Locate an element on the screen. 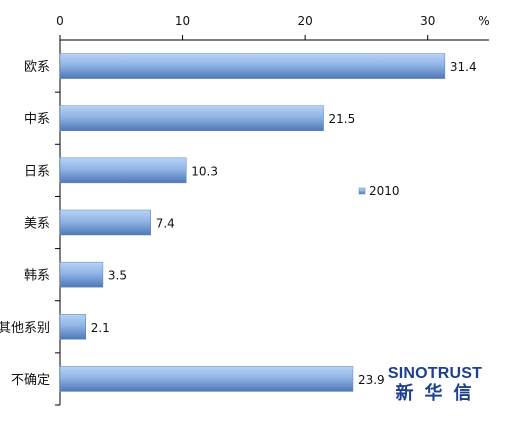 Image resolution: width=509 pixels, height=421 pixels. category-label: 其他系别 is located at coordinates (25, 328).